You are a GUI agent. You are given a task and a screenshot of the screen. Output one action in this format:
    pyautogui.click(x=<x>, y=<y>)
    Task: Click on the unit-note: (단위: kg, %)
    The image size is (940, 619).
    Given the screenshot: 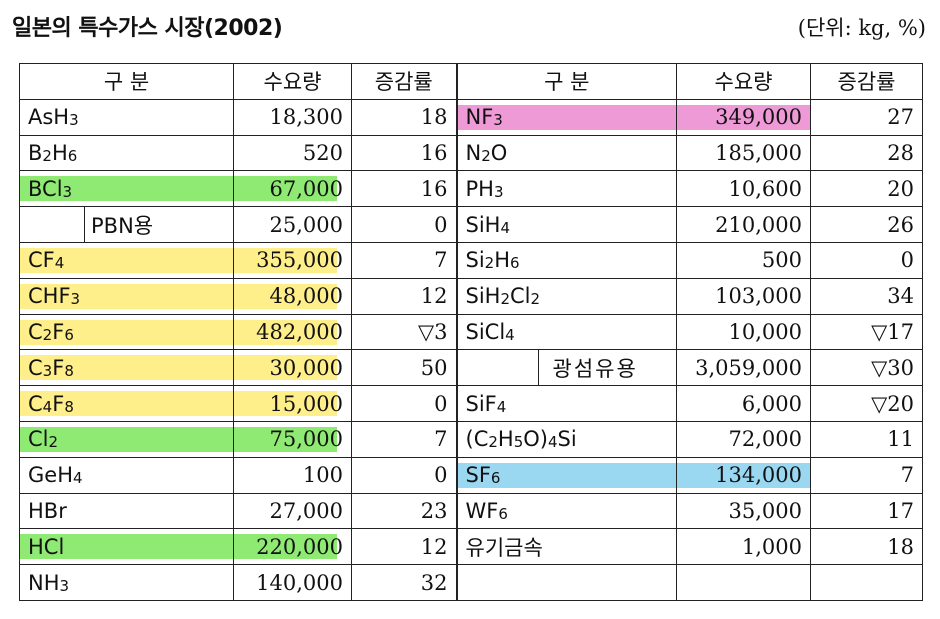 What is the action you would take?
    pyautogui.click(x=861, y=28)
    